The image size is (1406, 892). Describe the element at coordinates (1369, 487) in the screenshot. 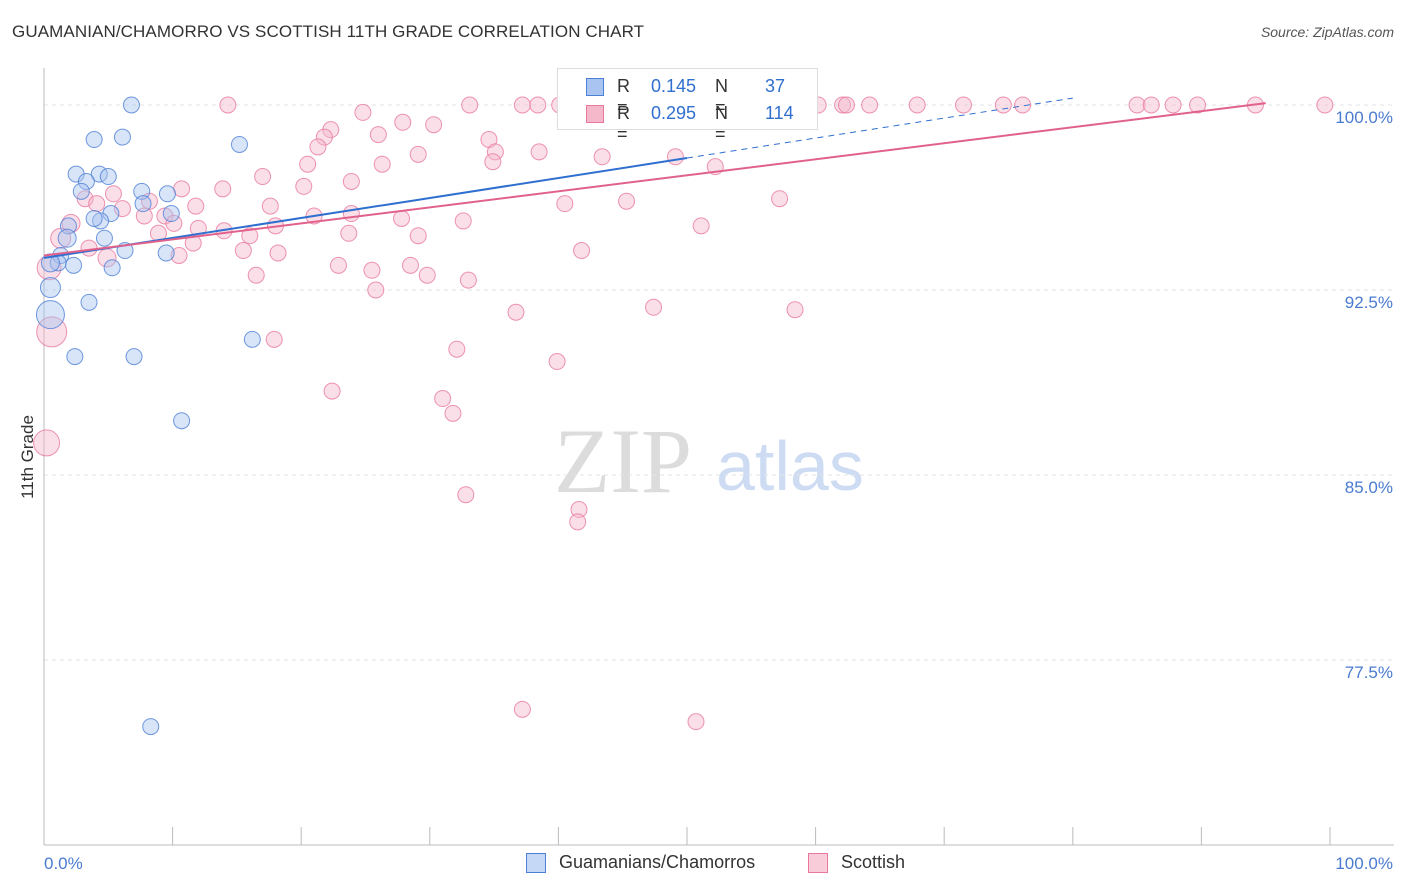

I see `y-tick-label: 85.0%` at that location.